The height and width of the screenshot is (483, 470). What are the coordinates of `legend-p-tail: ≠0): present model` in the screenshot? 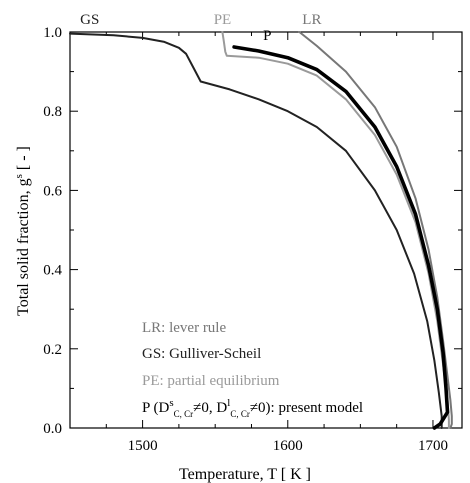 It's located at (306, 408).